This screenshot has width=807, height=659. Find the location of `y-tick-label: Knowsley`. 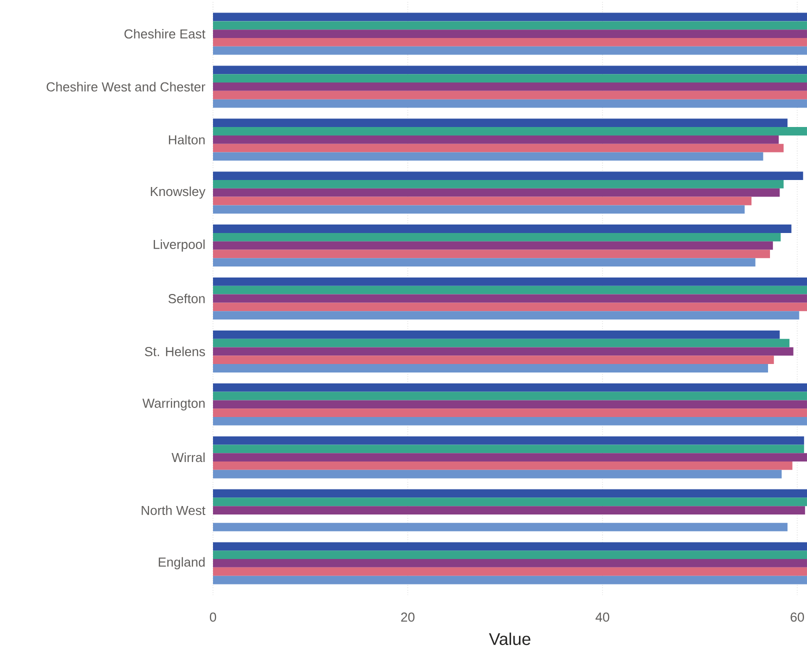

y-tick-label: Knowsley is located at coordinates (178, 192).